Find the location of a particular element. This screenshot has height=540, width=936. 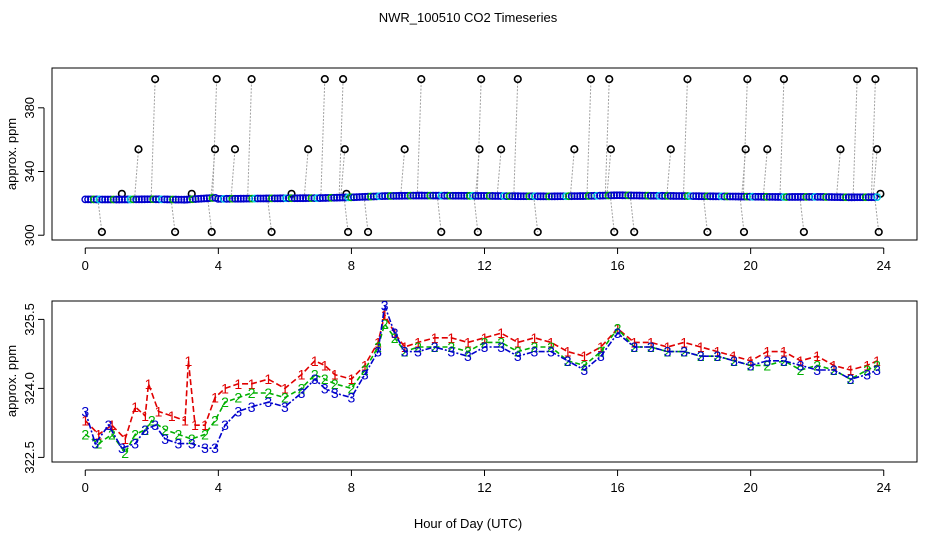

bottom-y-tick-label: 324.0 is located at coordinates (29, 388).